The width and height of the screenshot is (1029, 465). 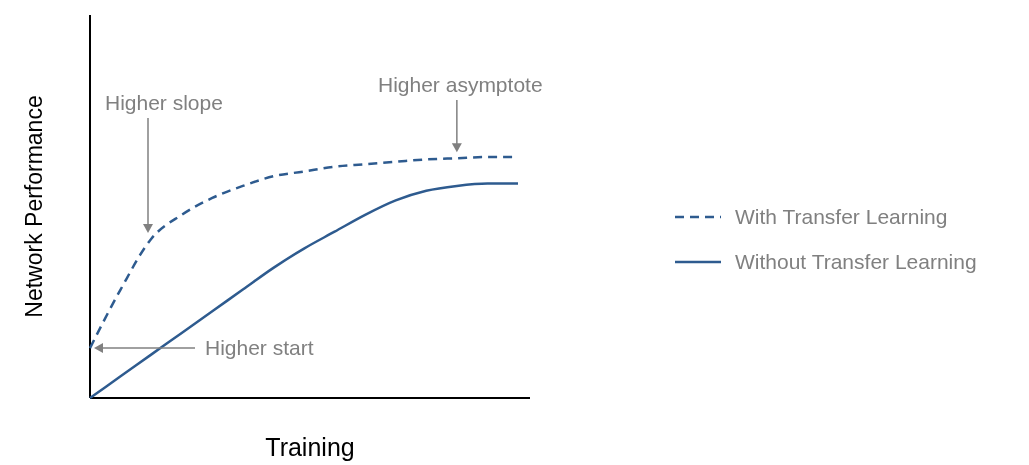 What do you see at coordinates (164, 102) in the screenshot?
I see `text: Higher slope` at bounding box center [164, 102].